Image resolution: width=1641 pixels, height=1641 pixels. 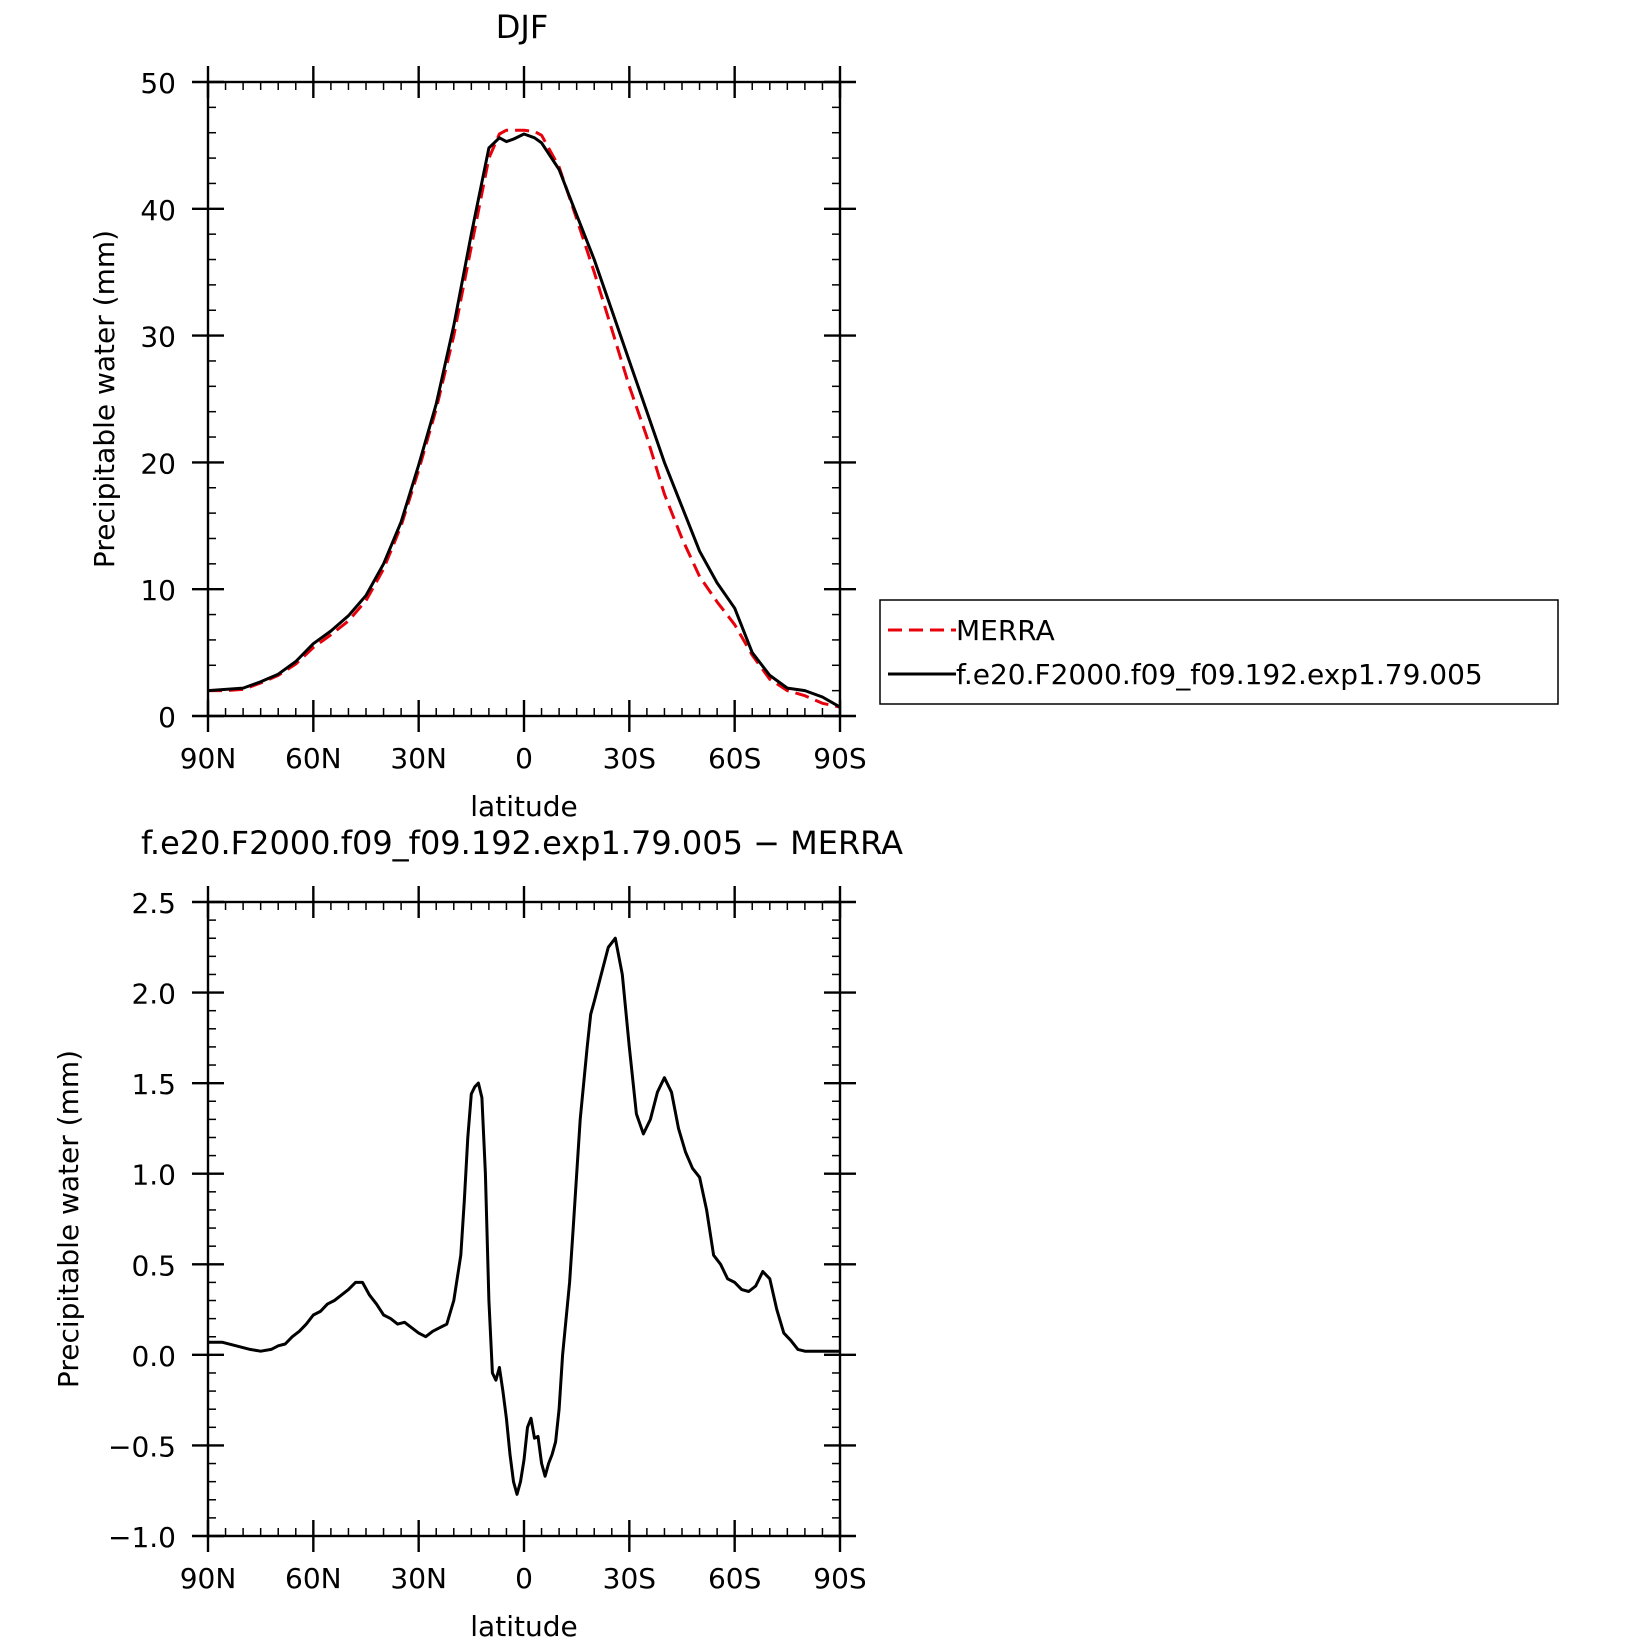 I want to click on y-tick-label: 1.0, so click(x=153, y=1175).